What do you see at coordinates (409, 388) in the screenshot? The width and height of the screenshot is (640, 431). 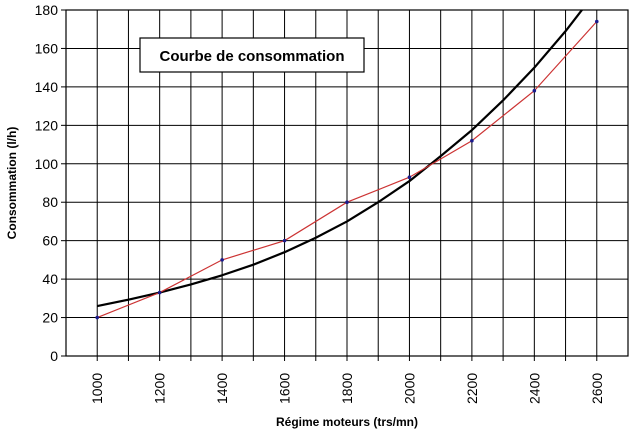 I see `x-tick-label: 2000` at bounding box center [409, 388].